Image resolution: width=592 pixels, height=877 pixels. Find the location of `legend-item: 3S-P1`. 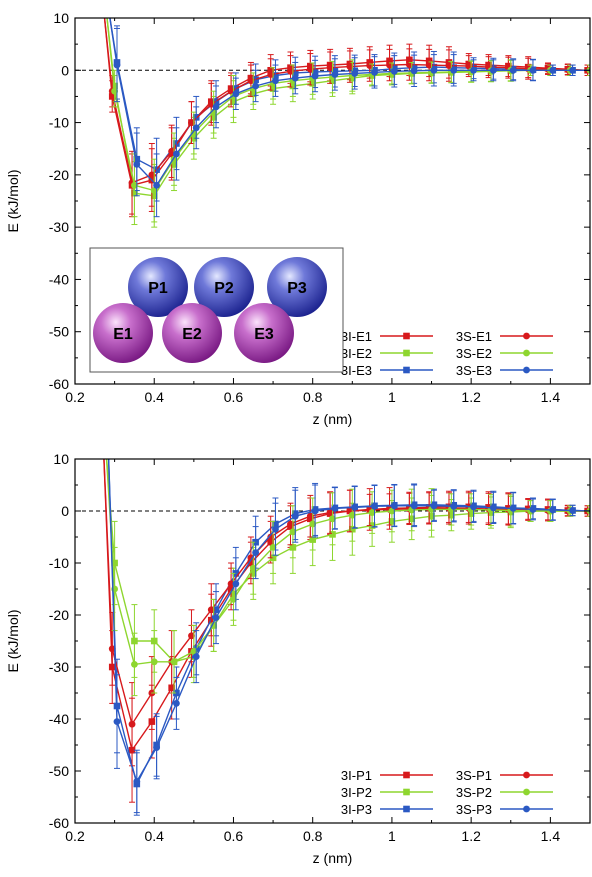

legend-item: 3S-P1 is located at coordinates (504, 775).